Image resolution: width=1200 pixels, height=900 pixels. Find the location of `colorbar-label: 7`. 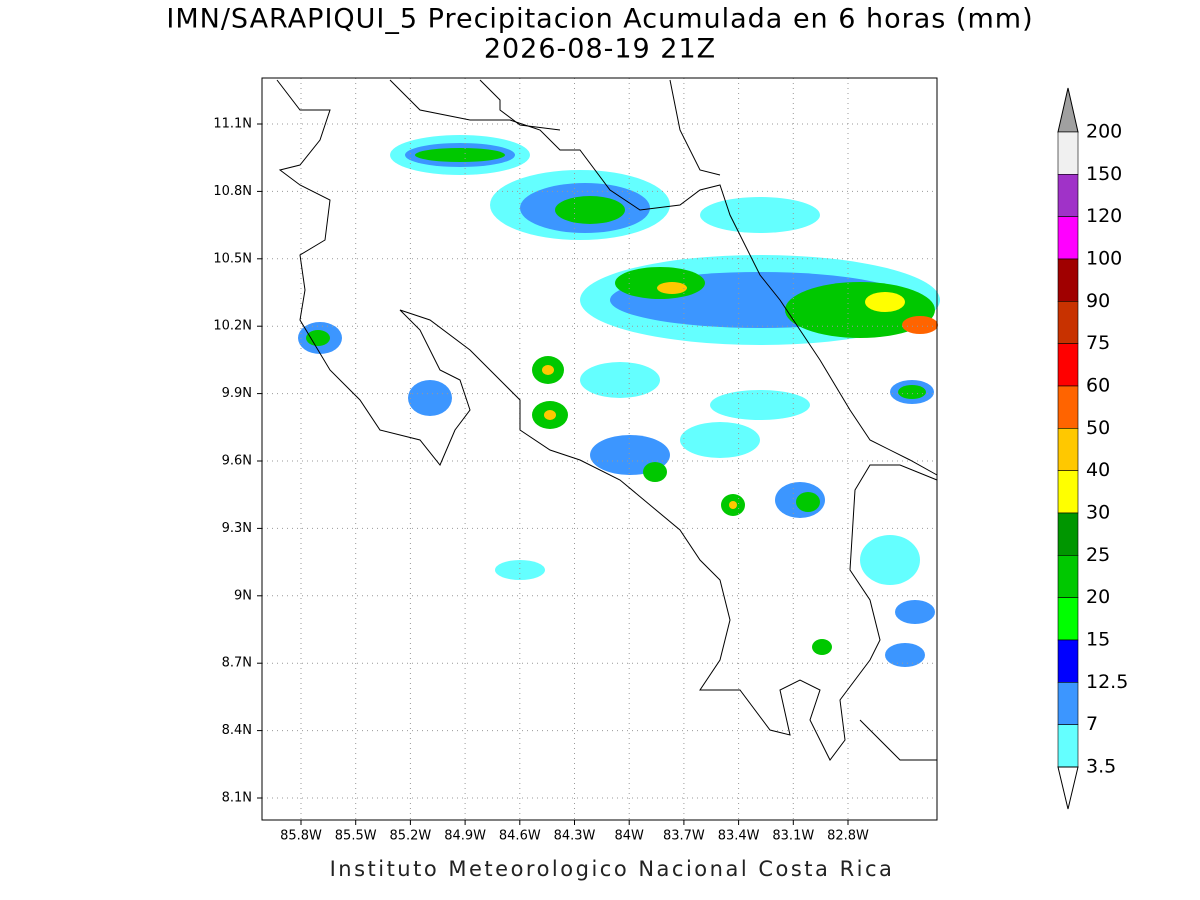

colorbar-label: 7 is located at coordinates (1092, 724).